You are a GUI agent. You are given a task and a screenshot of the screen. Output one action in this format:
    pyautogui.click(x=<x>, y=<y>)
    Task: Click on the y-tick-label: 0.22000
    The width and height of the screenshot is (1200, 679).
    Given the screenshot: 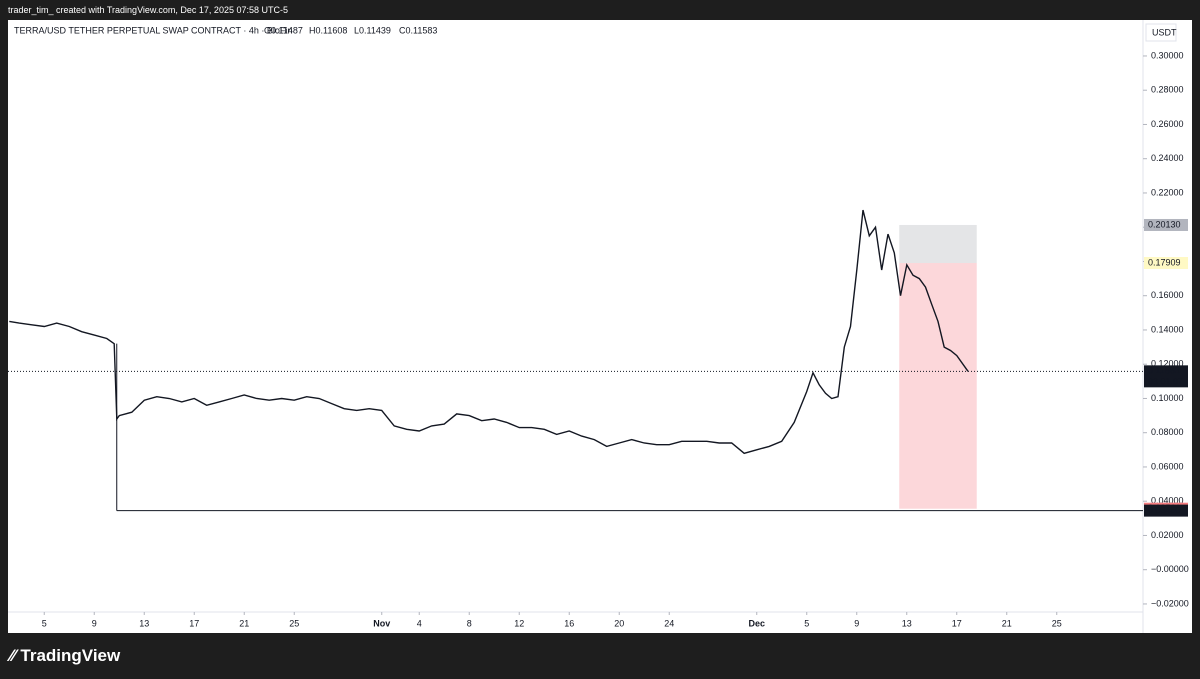 What is the action you would take?
    pyautogui.click(x=1167, y=192)
    